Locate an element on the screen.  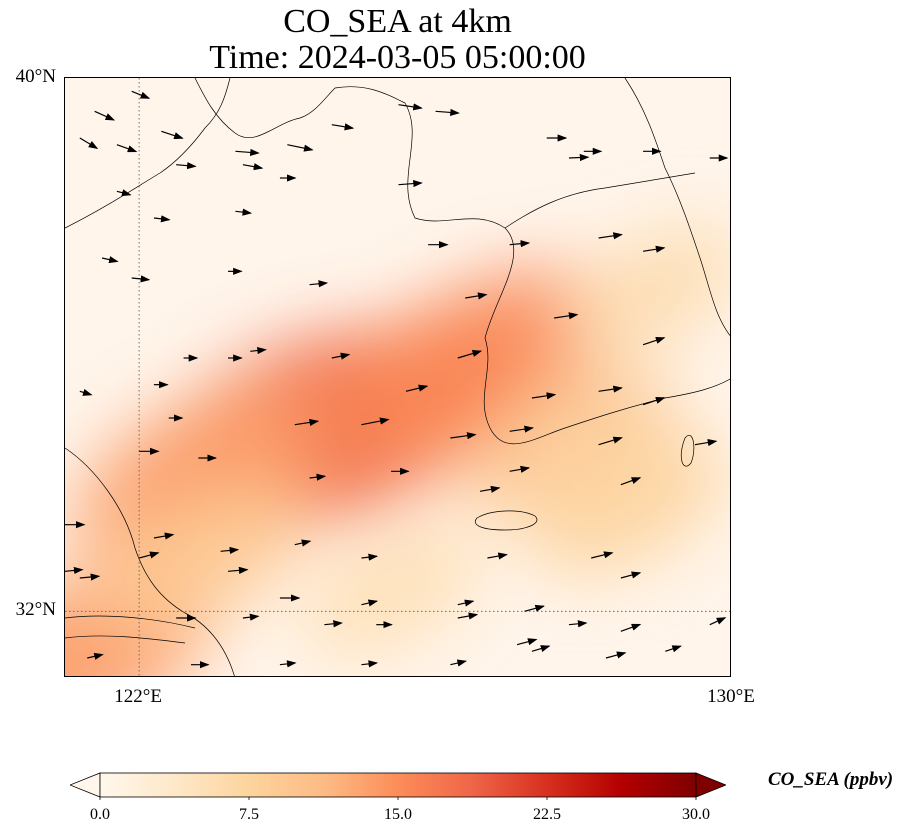
china-east-coastline is located at coordinates (150, 561).